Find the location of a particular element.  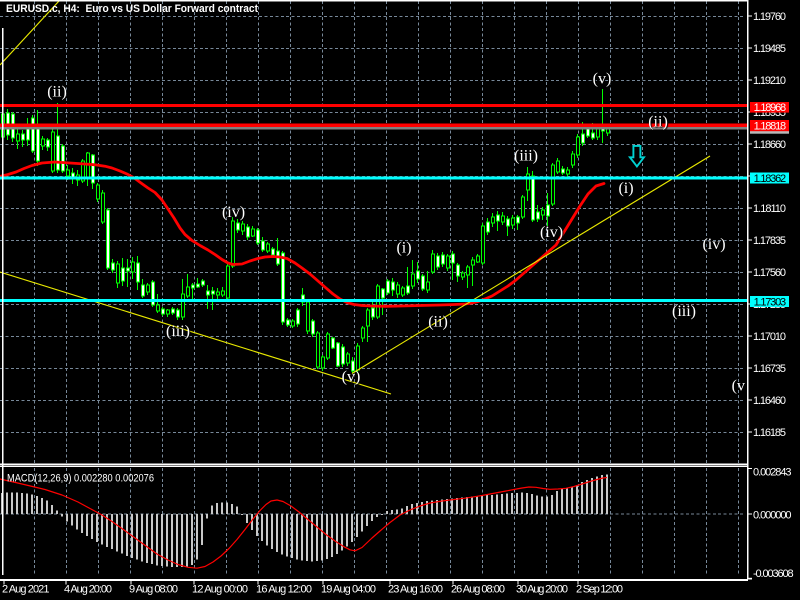

svg-text: -0.003608 is located at coordinates (773, 574).